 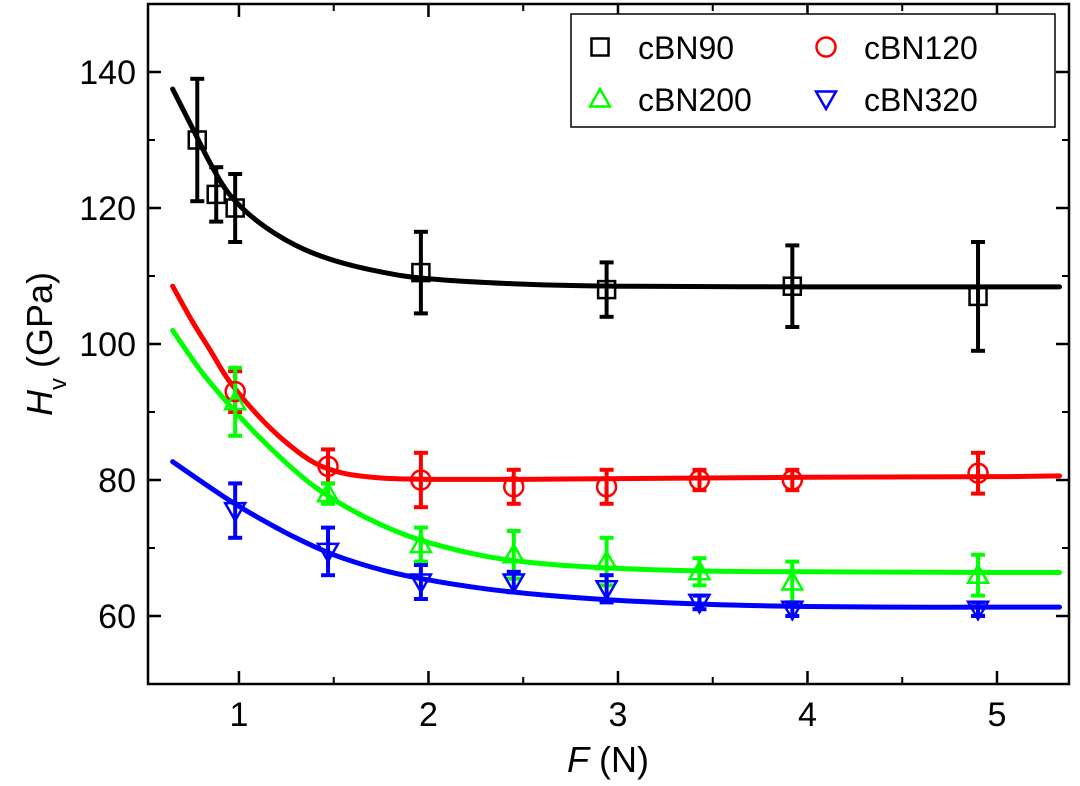 What do you see at coordinates (921, 100) in the screenshot?
I see `legend-label-cbn320: cBN320` at bounding box center [921, 100].